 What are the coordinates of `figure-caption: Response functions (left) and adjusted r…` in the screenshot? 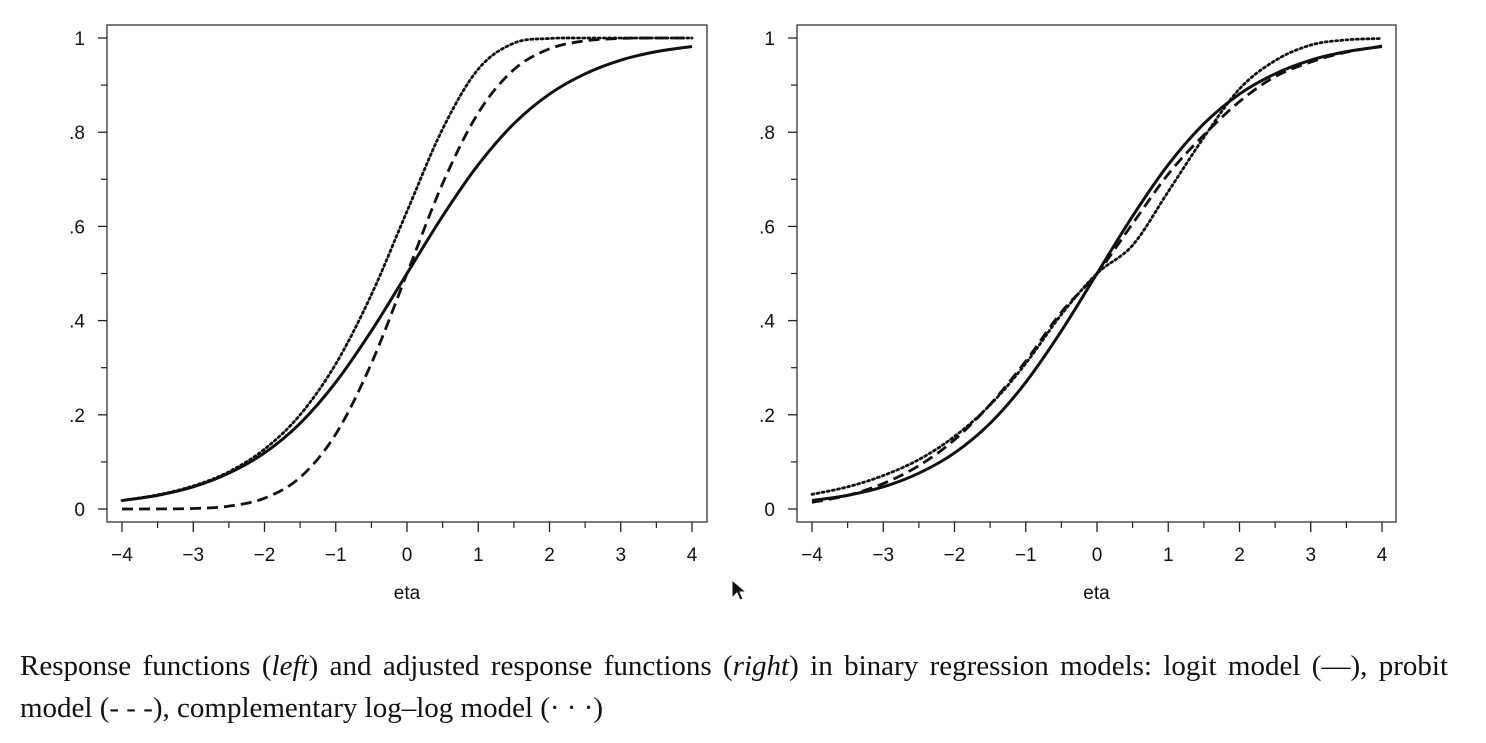 It's located at (734, 687).